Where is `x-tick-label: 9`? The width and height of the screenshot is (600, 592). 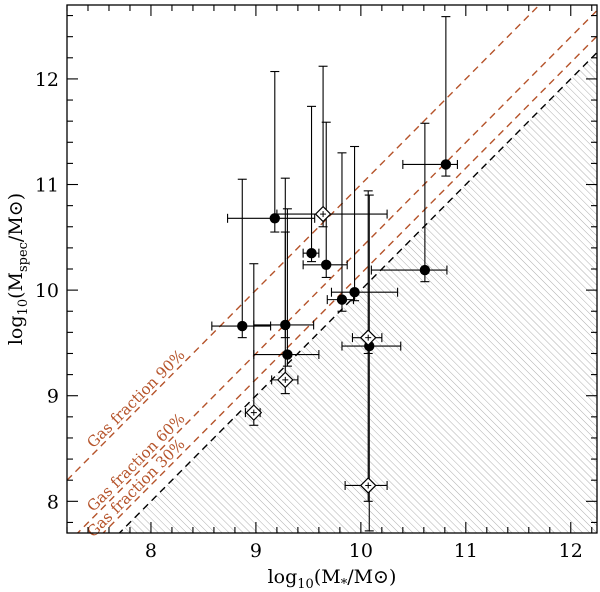 x-tick-label: 9 is located at coordinates (256, 551).